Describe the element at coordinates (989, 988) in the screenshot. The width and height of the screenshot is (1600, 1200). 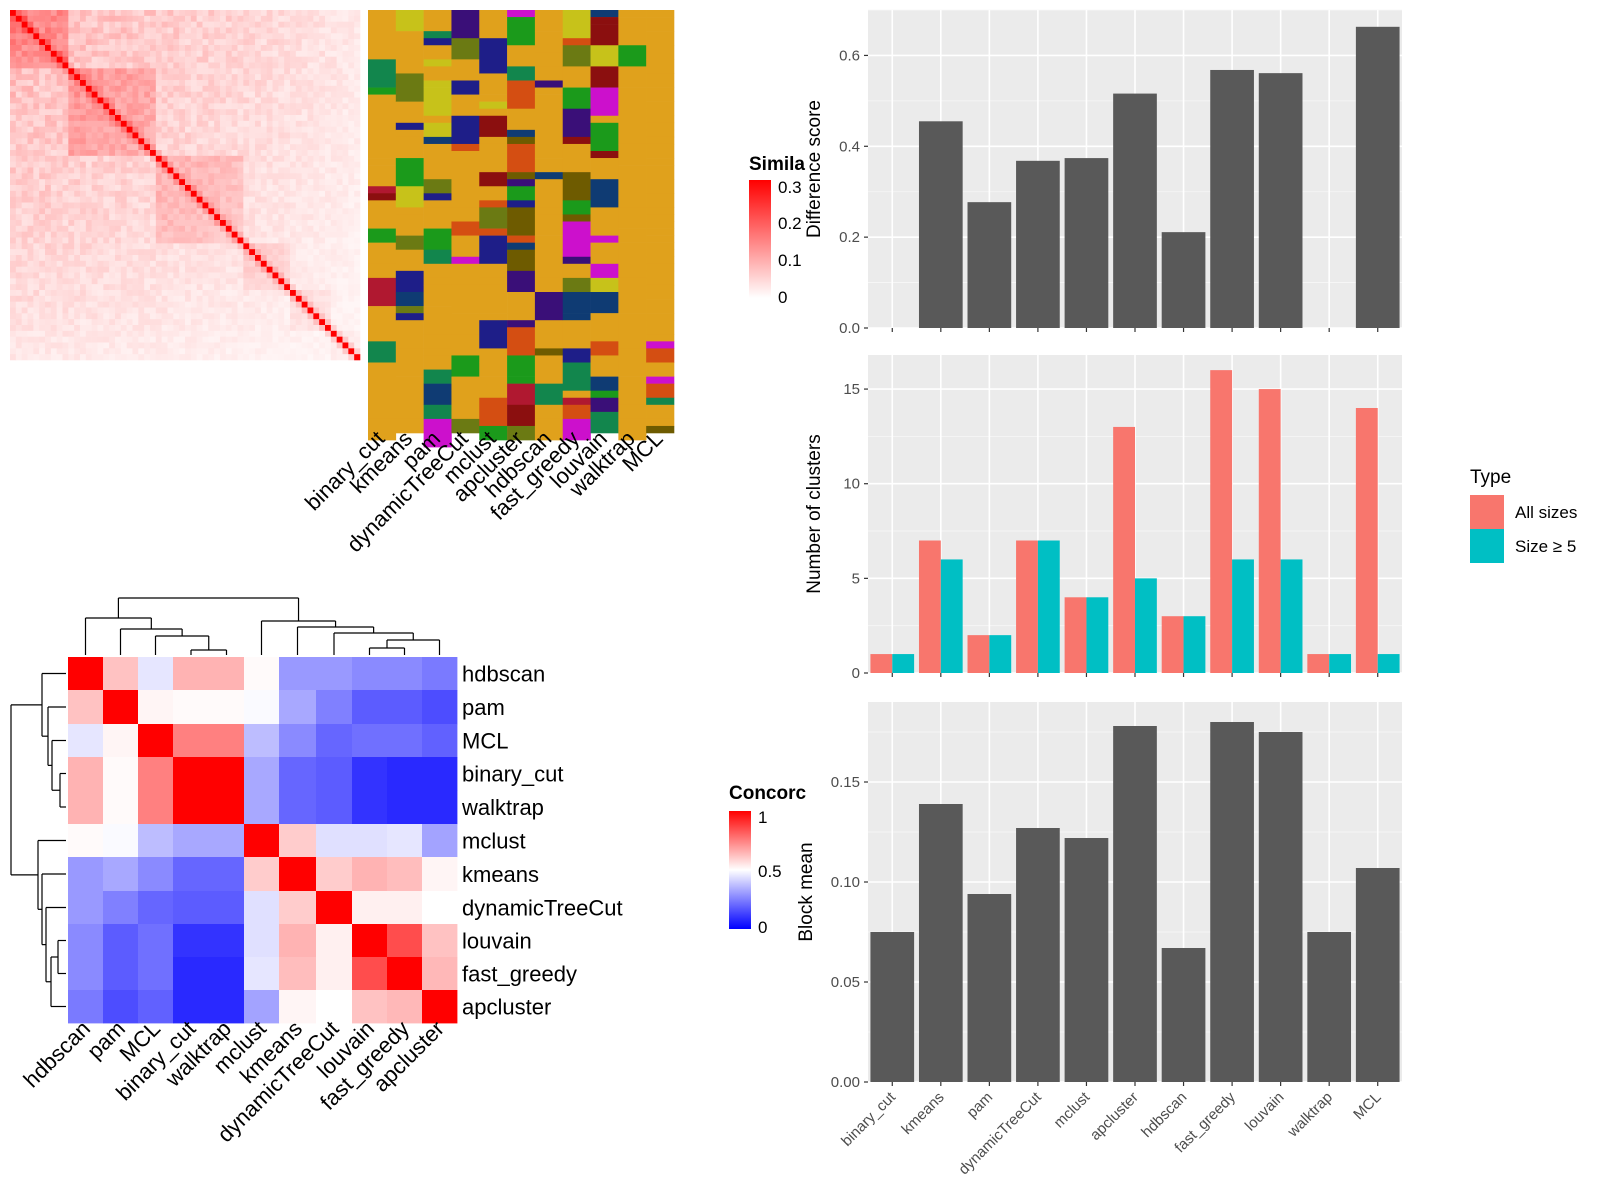
I see `bar` at that location.